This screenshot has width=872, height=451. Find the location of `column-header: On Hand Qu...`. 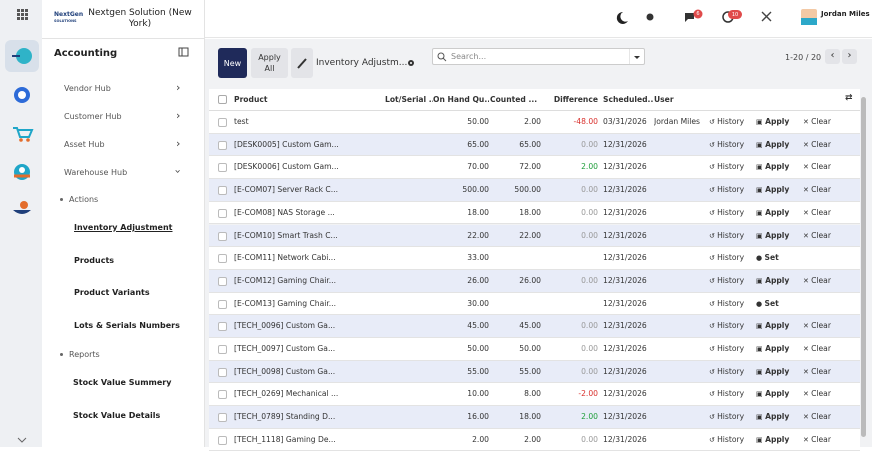

column-header: On Hand Qu... is located at coordinates (461, 99).